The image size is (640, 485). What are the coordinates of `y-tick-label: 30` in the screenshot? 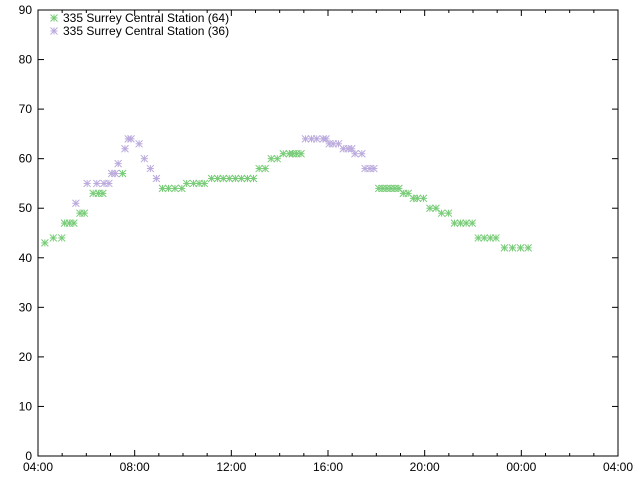 It's located at (26, 307).